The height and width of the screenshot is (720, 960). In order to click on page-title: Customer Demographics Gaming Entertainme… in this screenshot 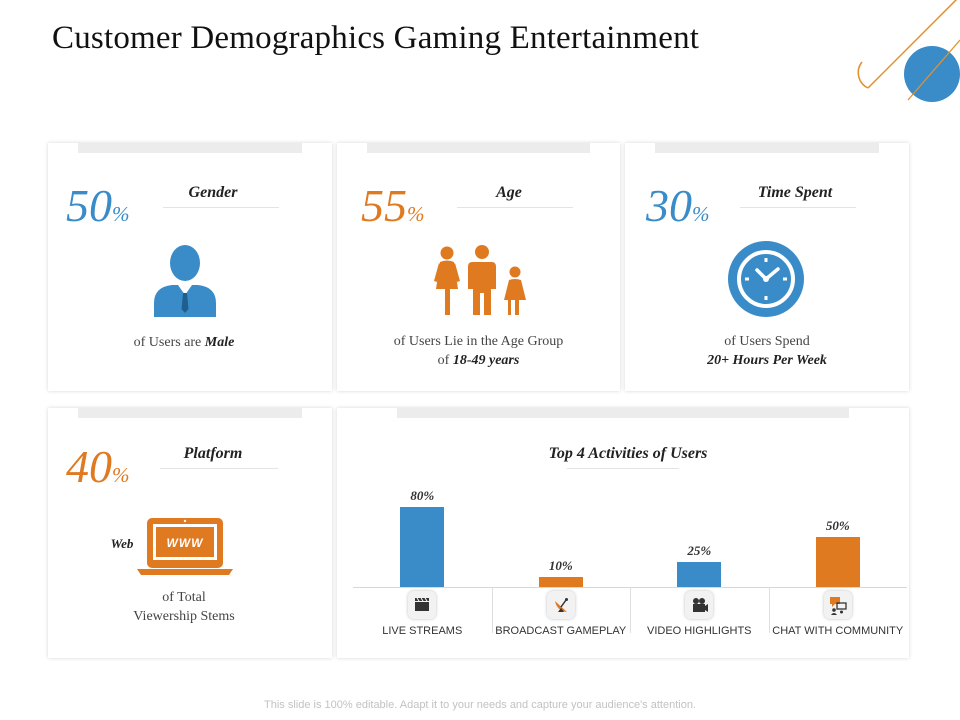, I will do `click(376, 38)`.